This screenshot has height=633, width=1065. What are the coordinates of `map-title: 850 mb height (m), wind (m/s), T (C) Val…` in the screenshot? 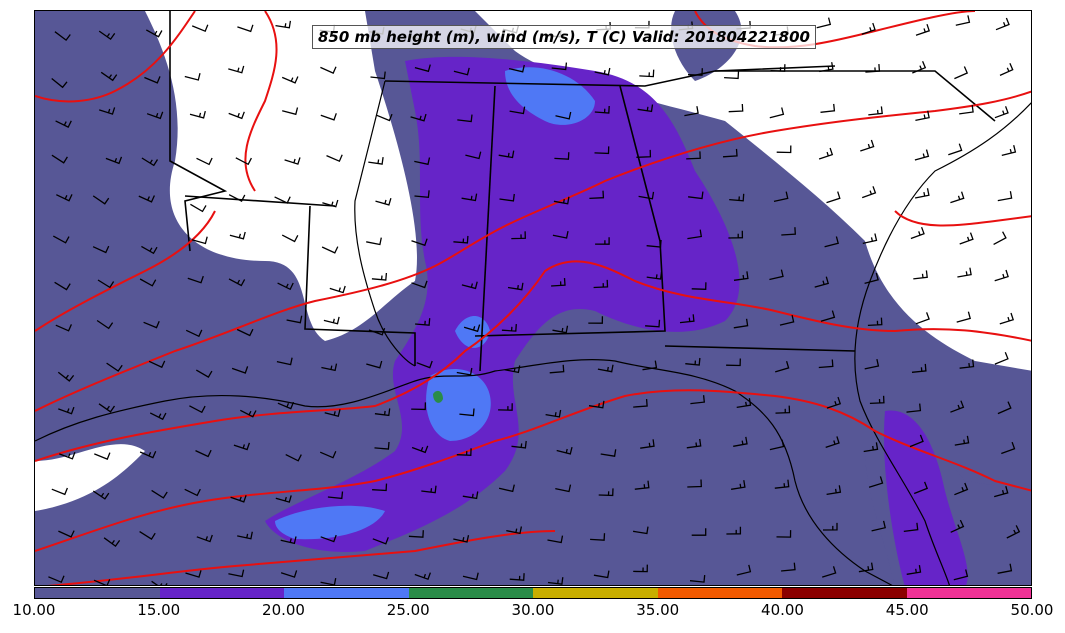 It's located at (564, 37).